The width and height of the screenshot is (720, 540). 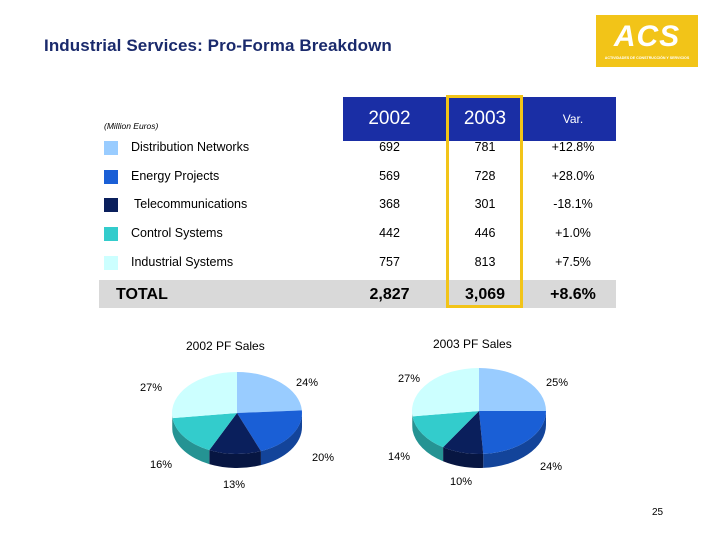 I want to click on row-label: Industrial Systems, so click(x=182, y=262).